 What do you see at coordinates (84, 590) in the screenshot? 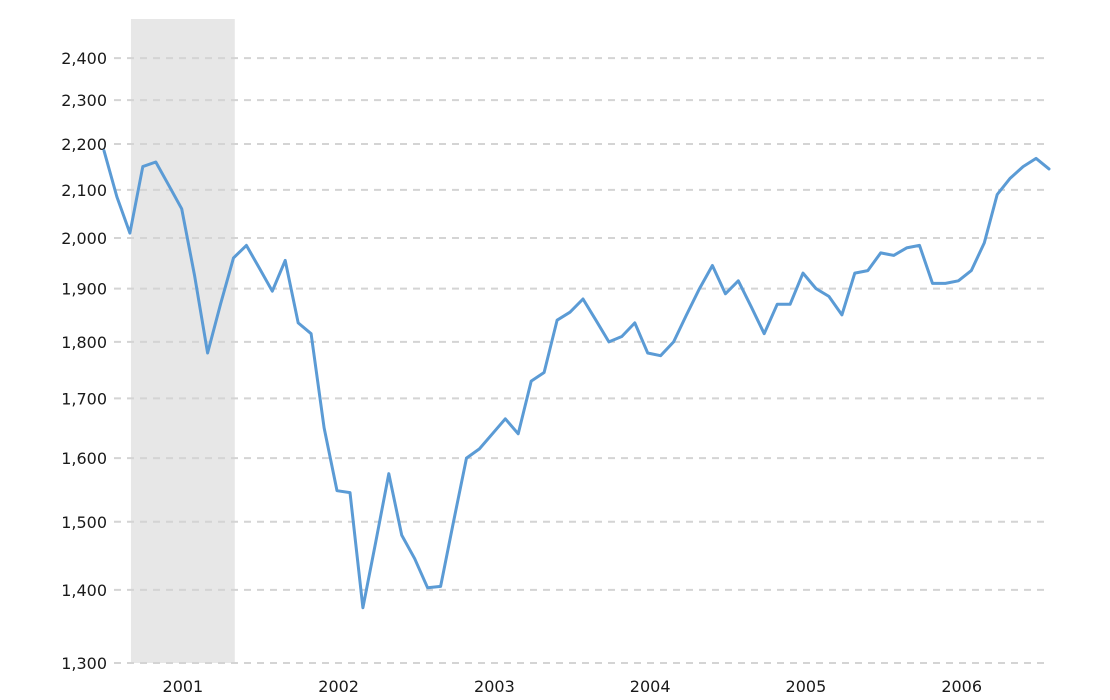
I see `y-axis-tick-label: 1,400` at bounding box center [84, 590].